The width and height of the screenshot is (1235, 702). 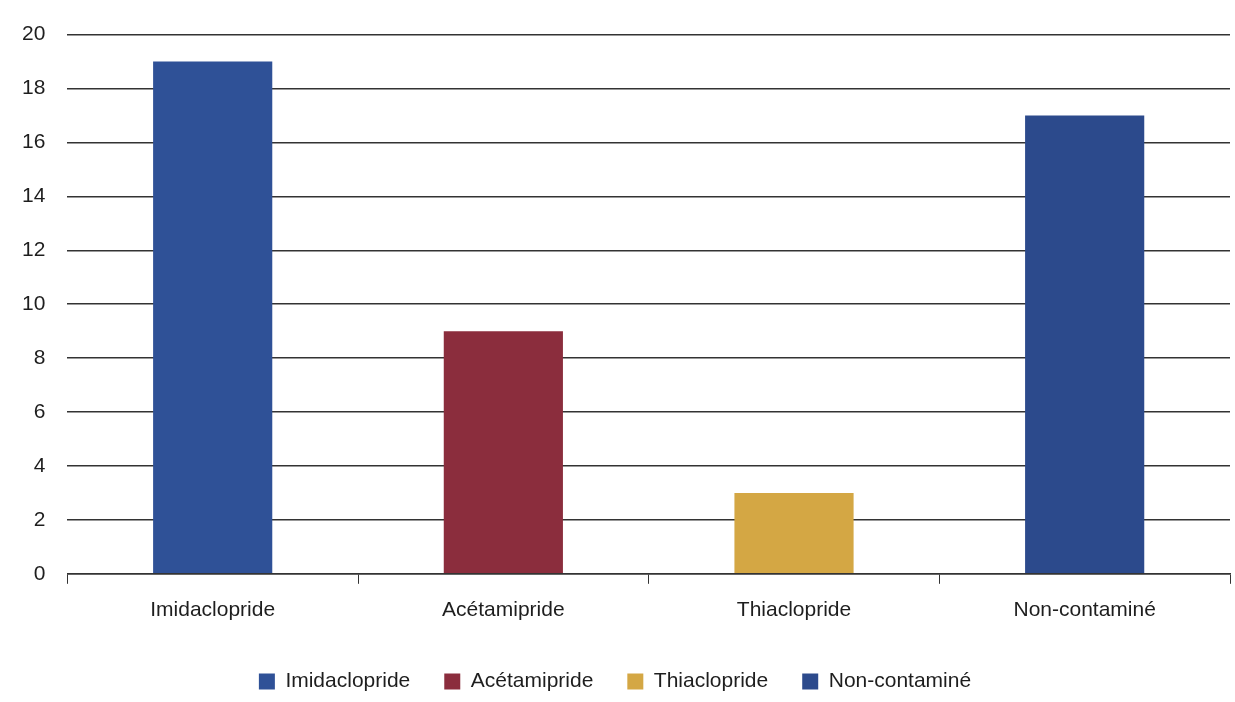 I want to click on x-tick-label: Non-contaminé, so click(x=1084, y=609).